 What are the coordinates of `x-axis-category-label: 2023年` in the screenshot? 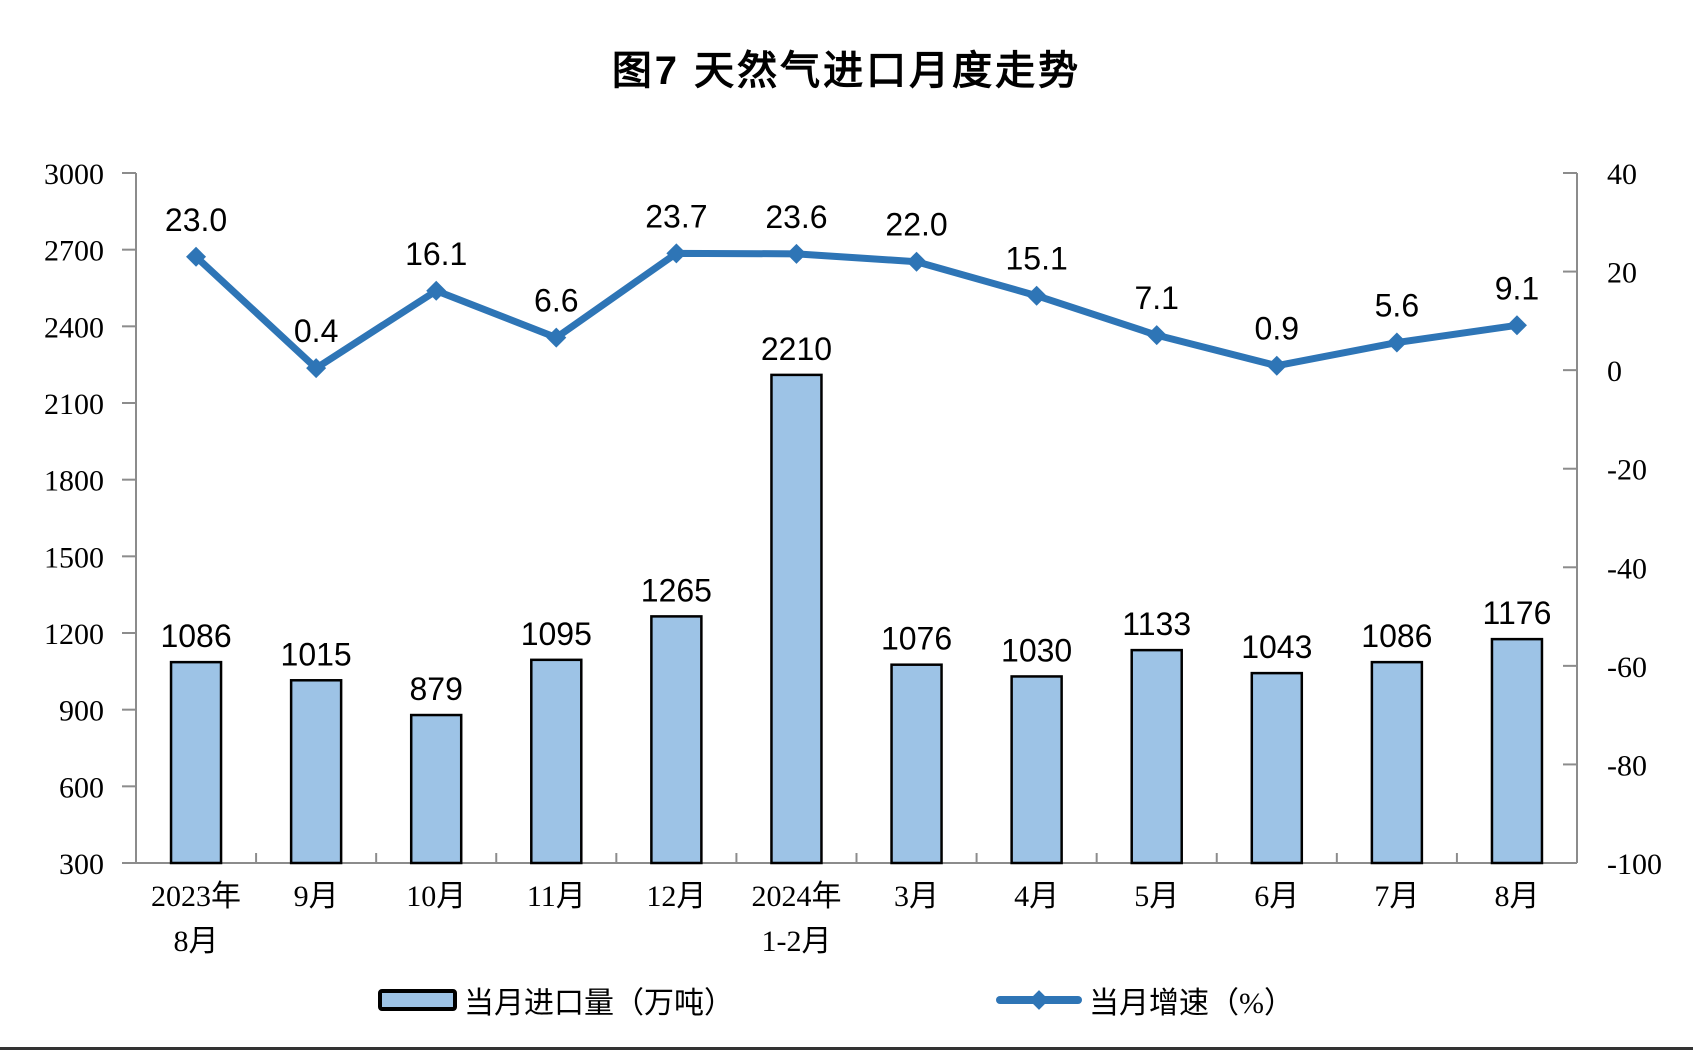 It's located at (196, 896).